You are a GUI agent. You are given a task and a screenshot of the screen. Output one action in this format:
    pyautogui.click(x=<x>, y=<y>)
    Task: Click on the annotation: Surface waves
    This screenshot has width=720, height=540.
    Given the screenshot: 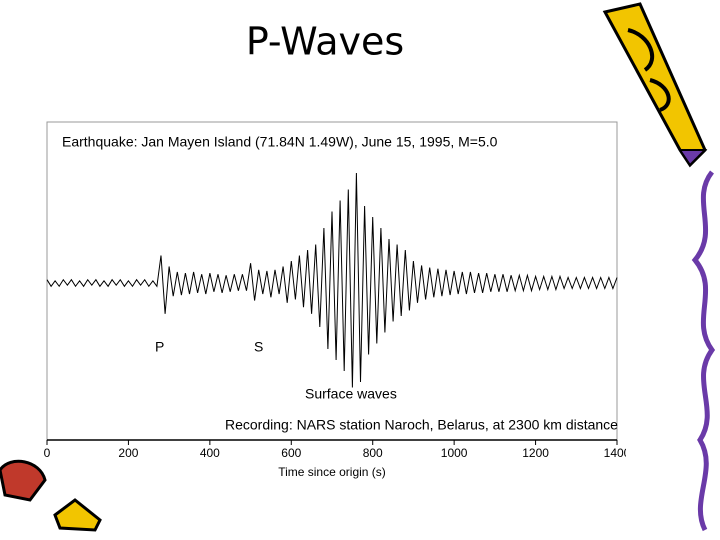 What is the action you would take?
    pyautogui.click(x=351, y=394)
    